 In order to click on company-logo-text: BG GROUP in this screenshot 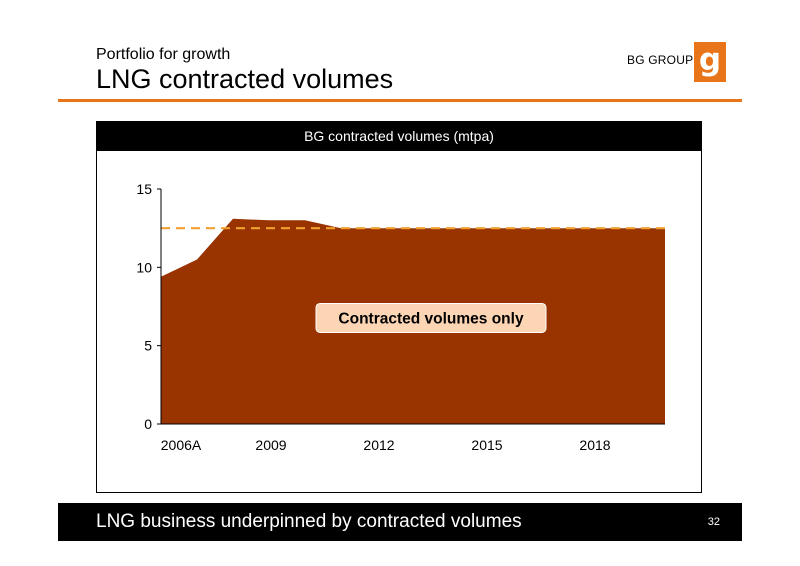, I will do `click(660, 60)`.